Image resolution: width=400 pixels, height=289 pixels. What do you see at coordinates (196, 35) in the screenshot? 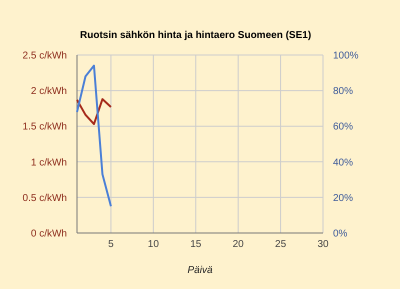
I see `chart-title: Ruotsin sähkön hinta ja hintaero Suomeen (SE1)` at bounding box center [196, 35].